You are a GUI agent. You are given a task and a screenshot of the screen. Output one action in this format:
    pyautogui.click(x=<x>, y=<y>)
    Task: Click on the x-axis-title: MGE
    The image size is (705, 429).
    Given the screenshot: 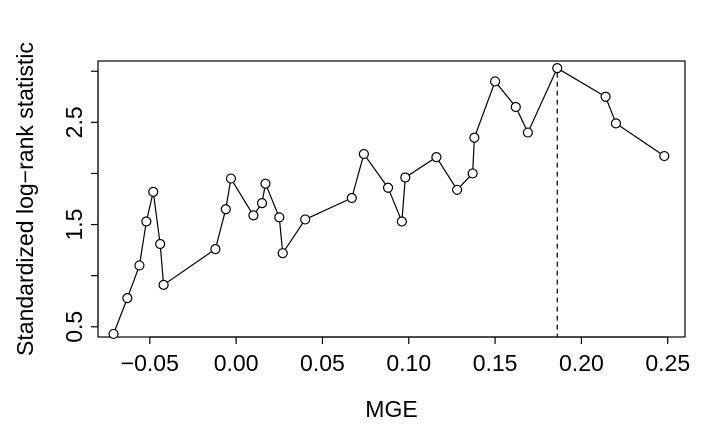 What is the action you would take?
    pyautogui.click(x=391, y=409)
    